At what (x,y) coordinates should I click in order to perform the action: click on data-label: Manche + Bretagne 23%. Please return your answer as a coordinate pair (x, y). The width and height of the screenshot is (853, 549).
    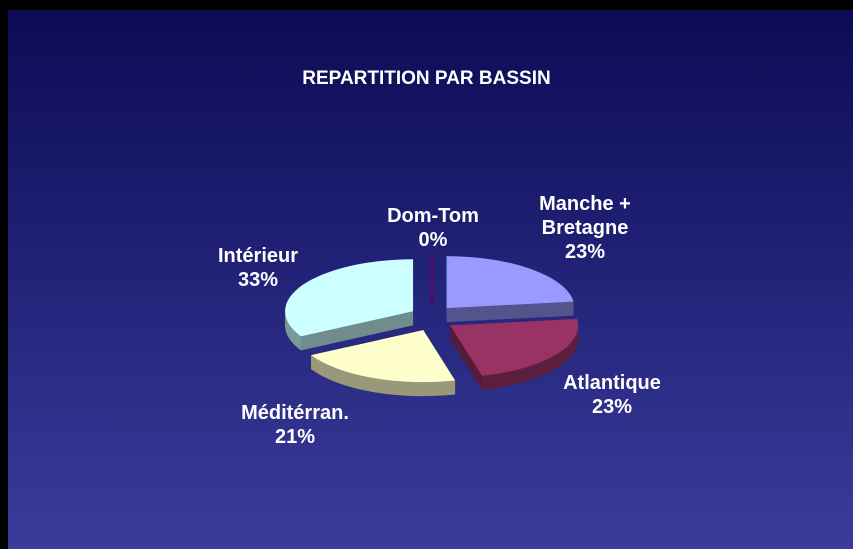
    Looking at the image, I should click on (585, 228).